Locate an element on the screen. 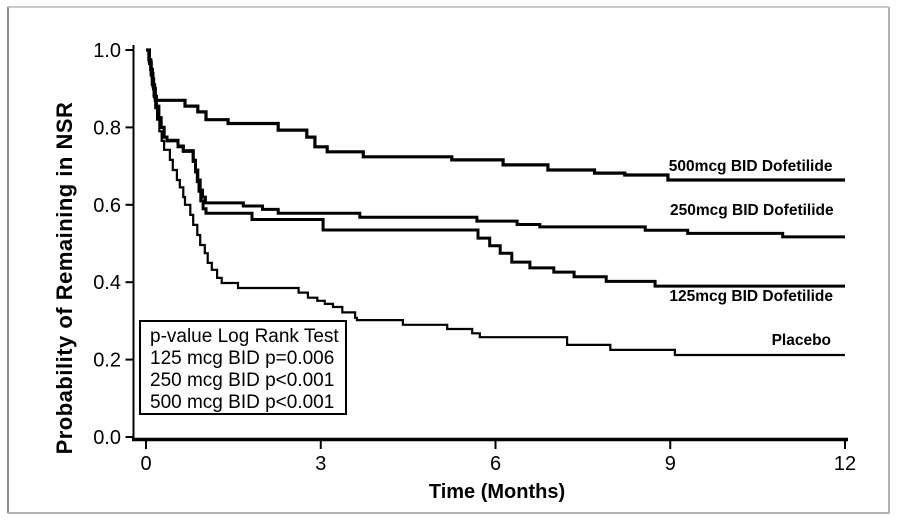  y-axis-title: Probability of Remaining in NSR is located at coordinates (64, 278).